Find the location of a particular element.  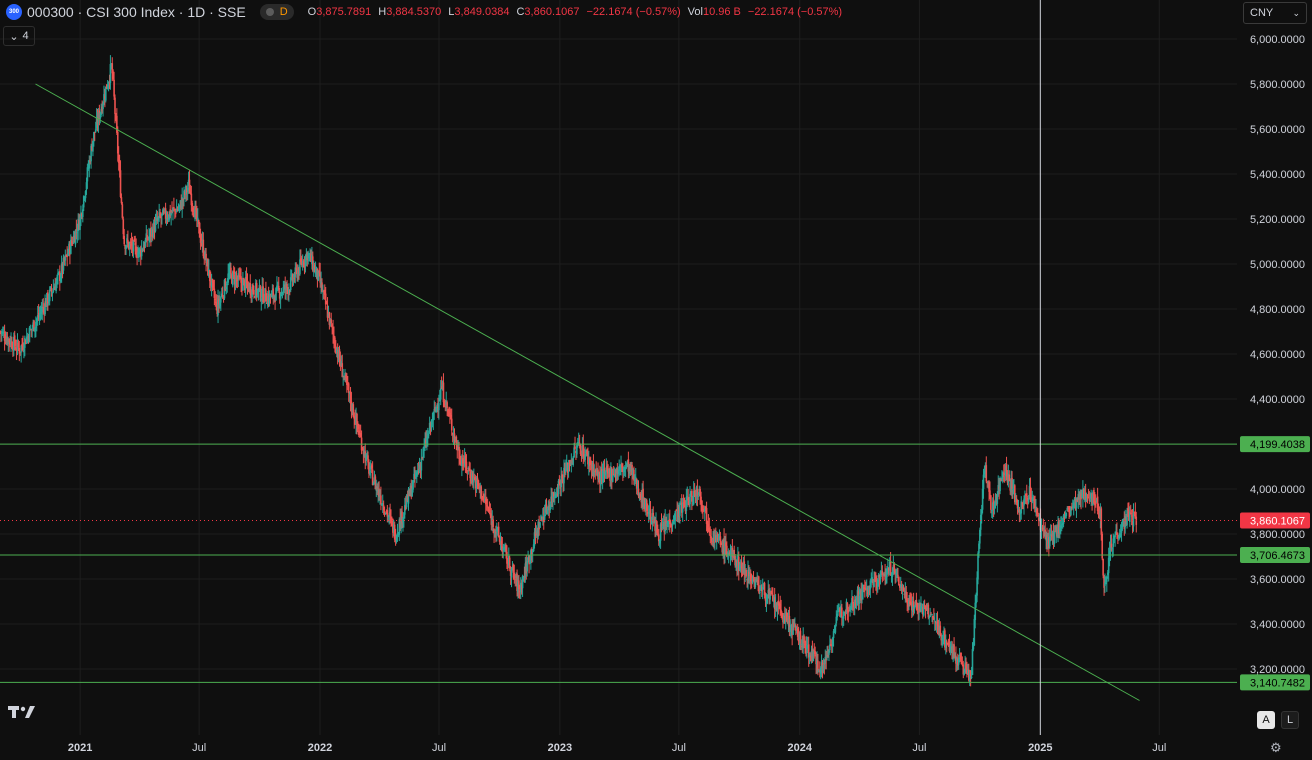

log-scale-button: L is located at coordinates (1290, 720).